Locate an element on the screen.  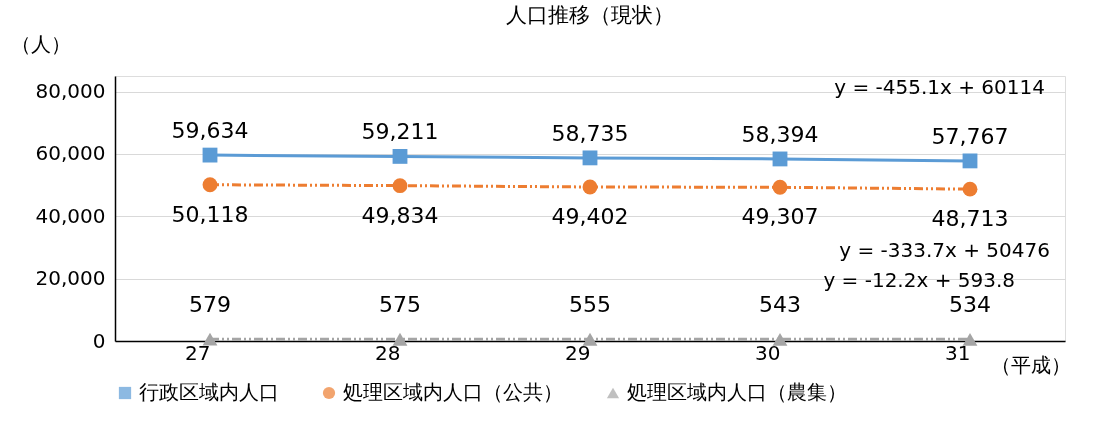
data-label: 49,307 is located at coordinates (780, 217).